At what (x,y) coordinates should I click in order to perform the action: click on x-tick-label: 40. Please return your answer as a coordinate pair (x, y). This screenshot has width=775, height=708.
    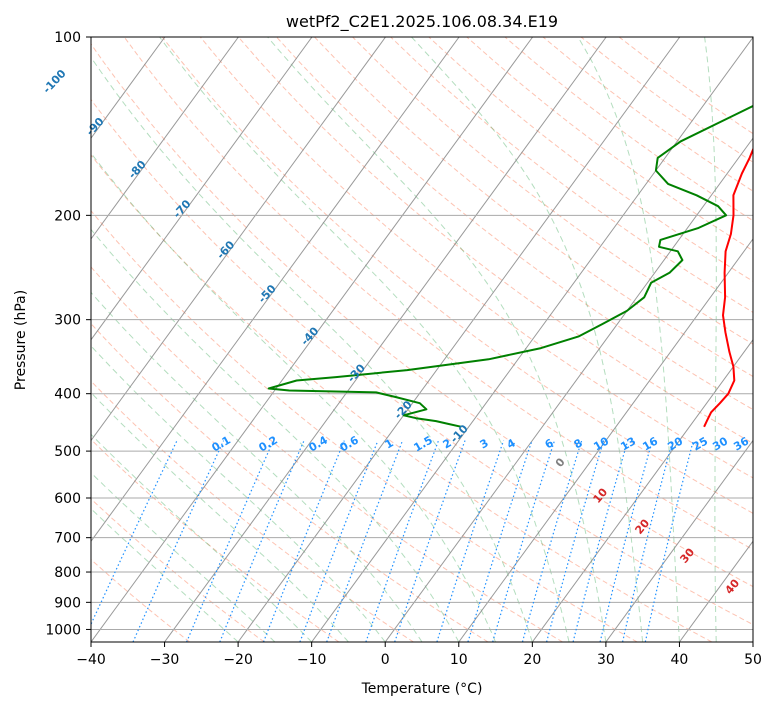
    Looking at the image, I should click on (680, 660).